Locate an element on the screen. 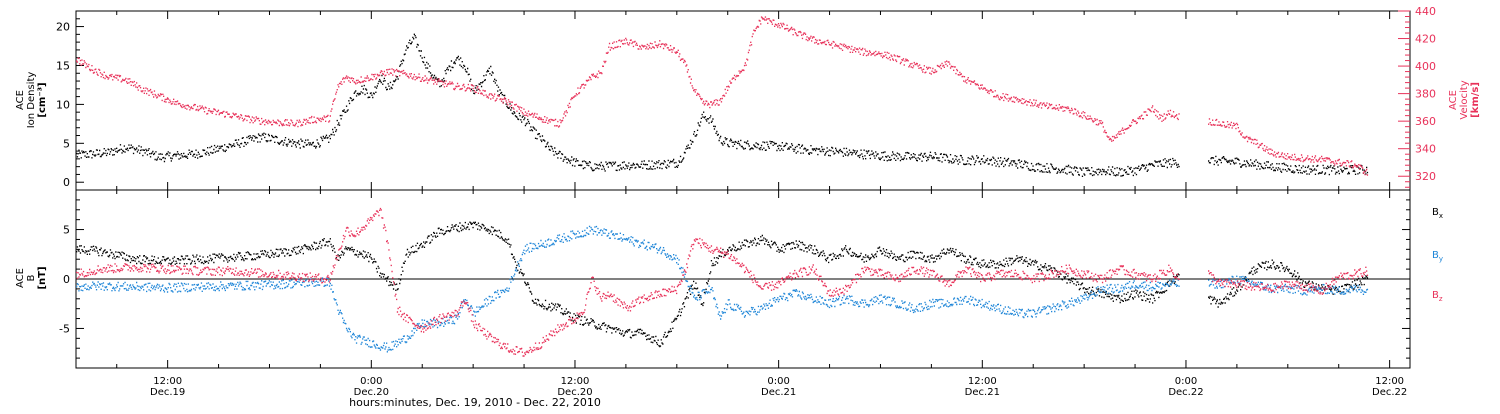 The height and width of the screenshot is (414, 1500). y-axis-title-line: [cm⁻³] is located at coordinates (42, 99).